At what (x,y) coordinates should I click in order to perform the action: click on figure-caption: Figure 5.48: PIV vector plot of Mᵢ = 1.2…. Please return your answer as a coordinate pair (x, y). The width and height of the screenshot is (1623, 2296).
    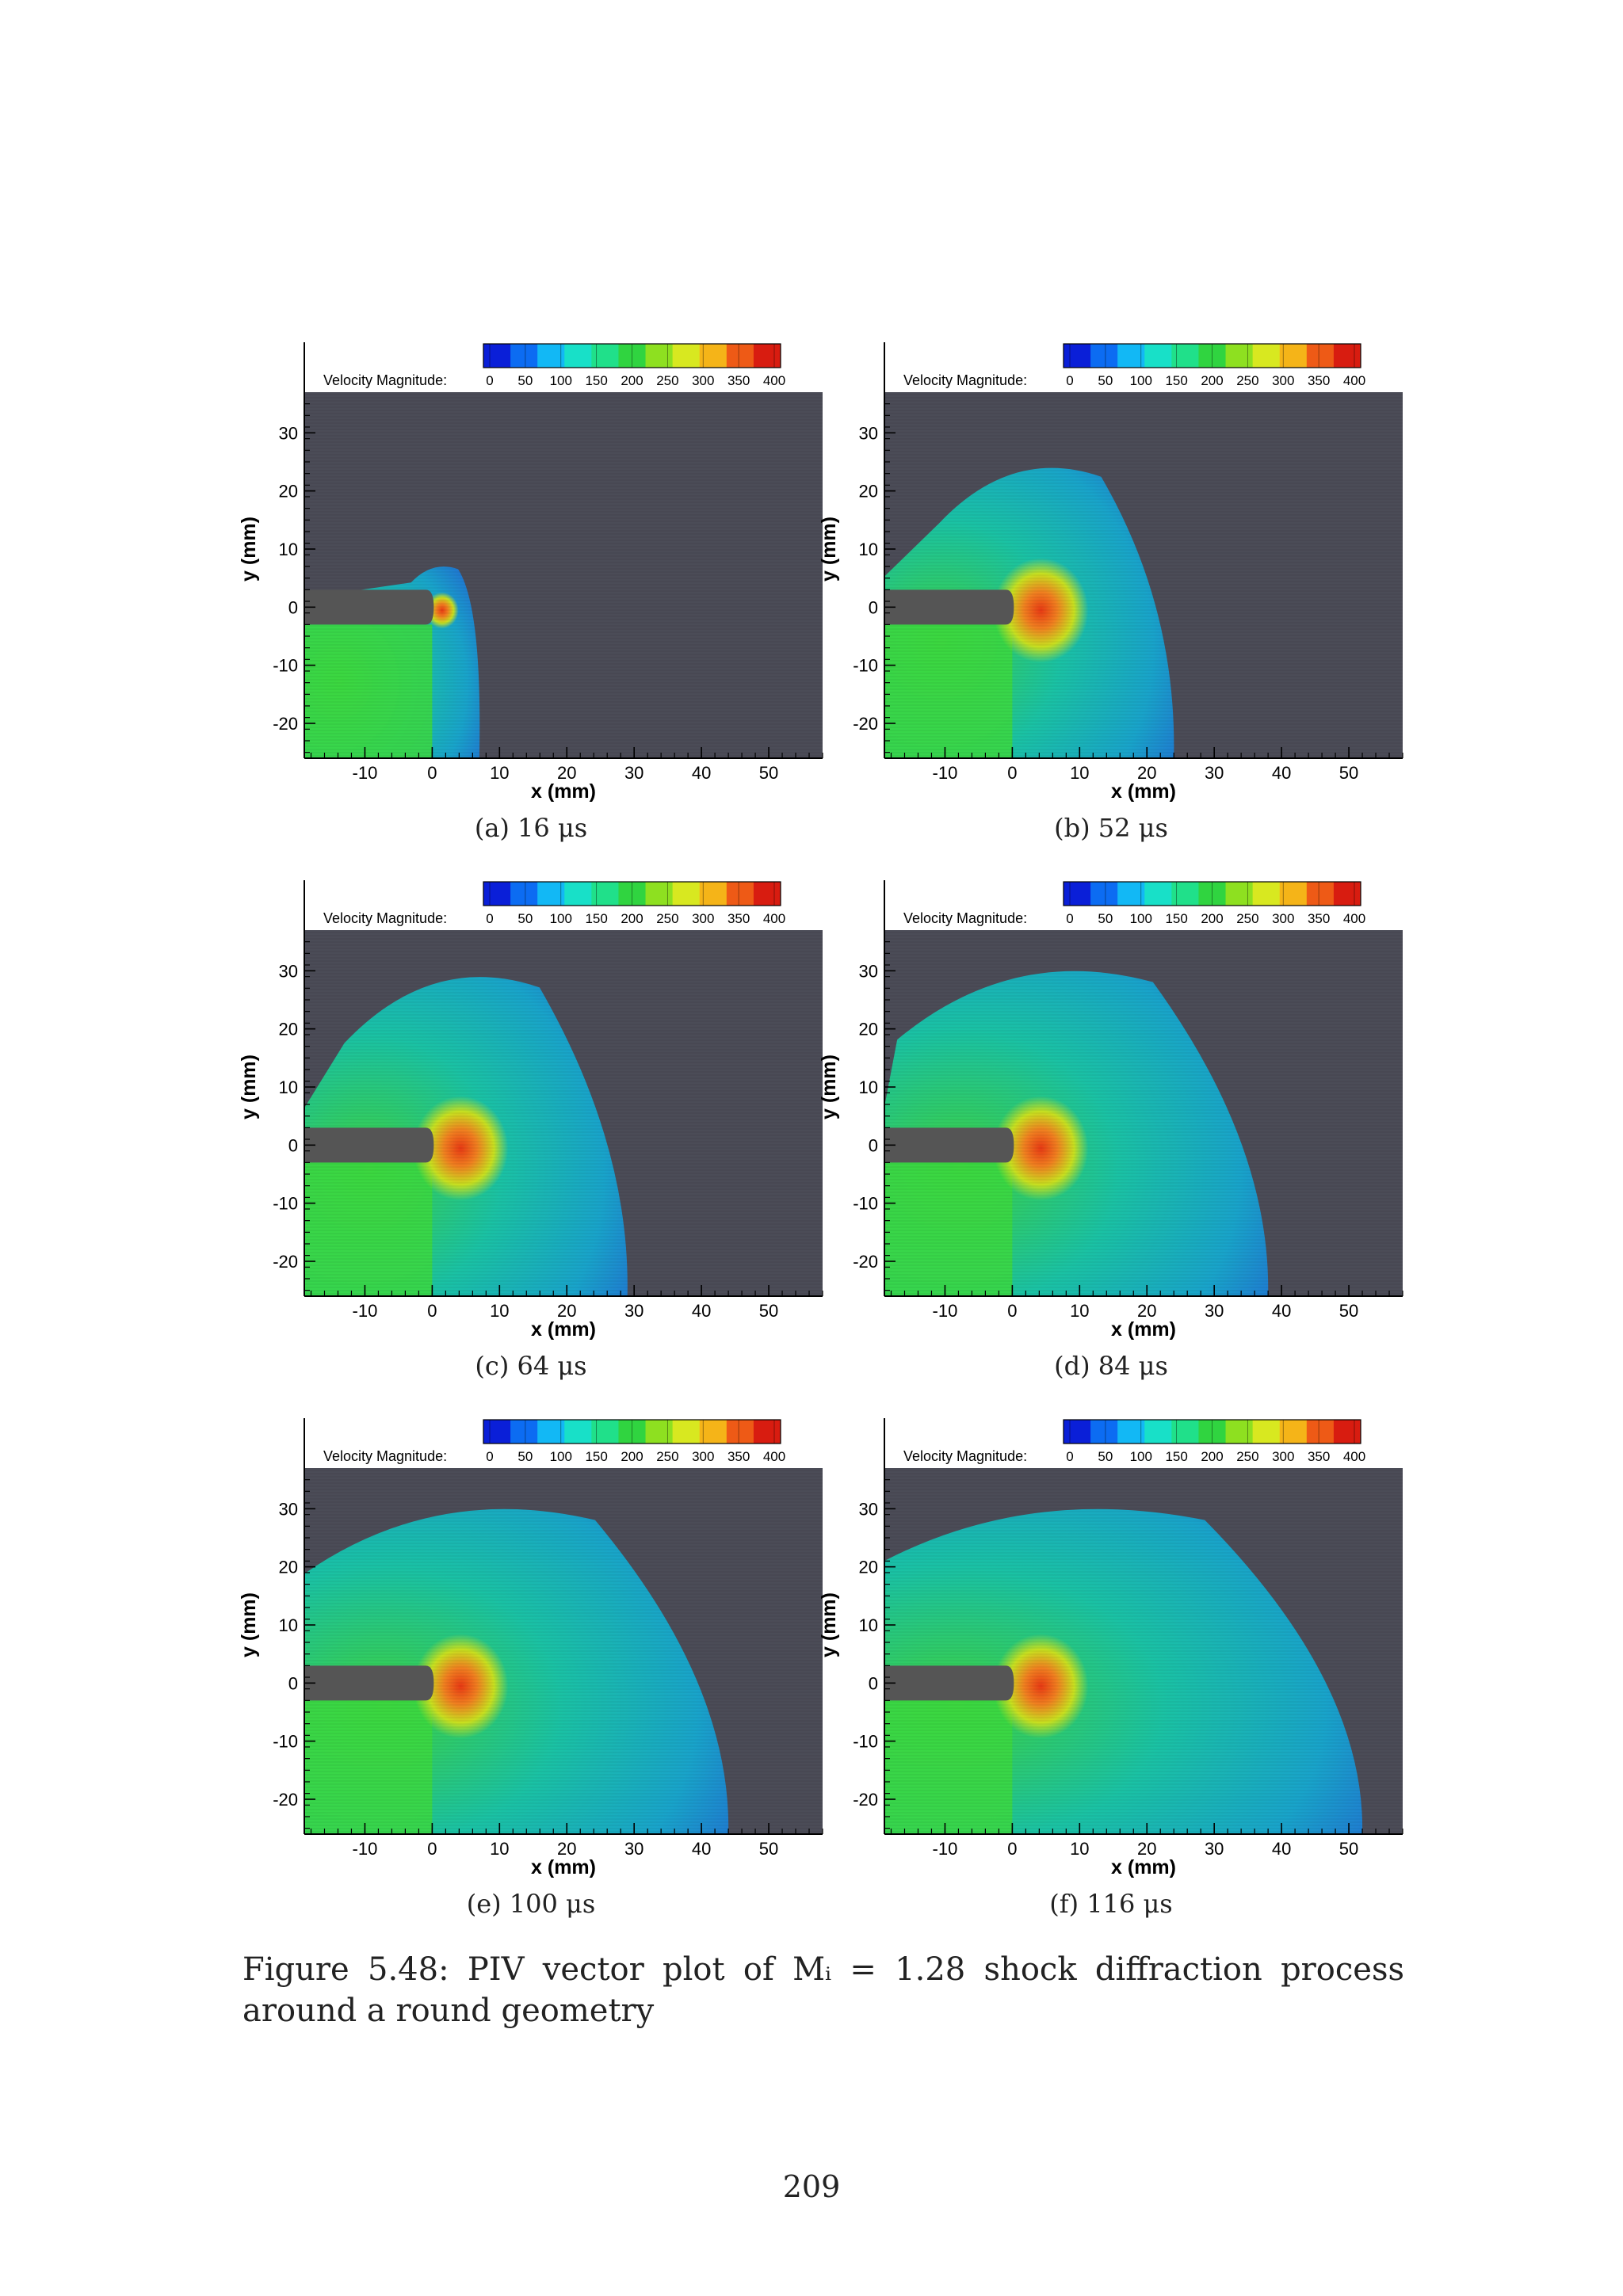
    Looking at the image, I should click on (823, 1990).